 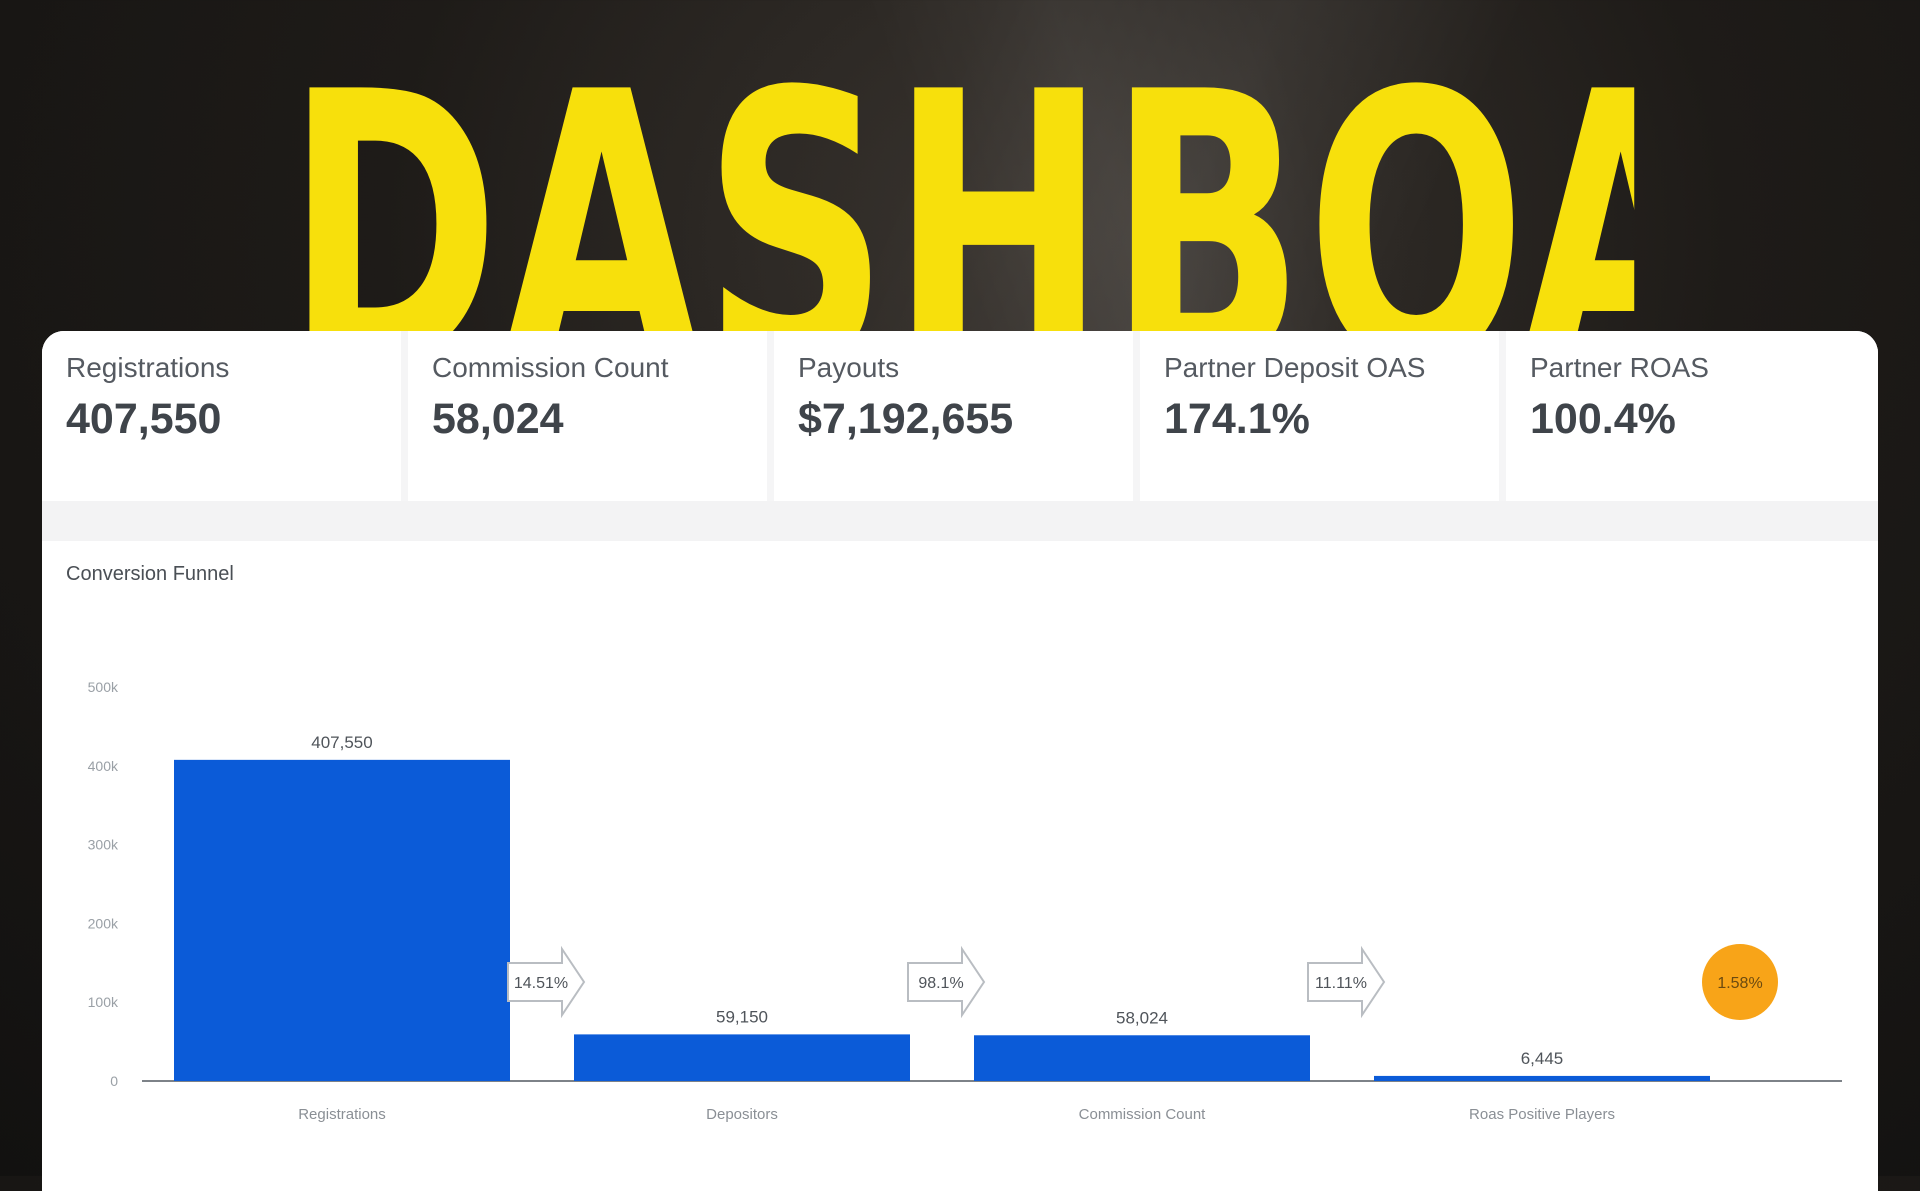 I want to click on overall-rate-label: 1.58%, so click(x=1739, y=983).